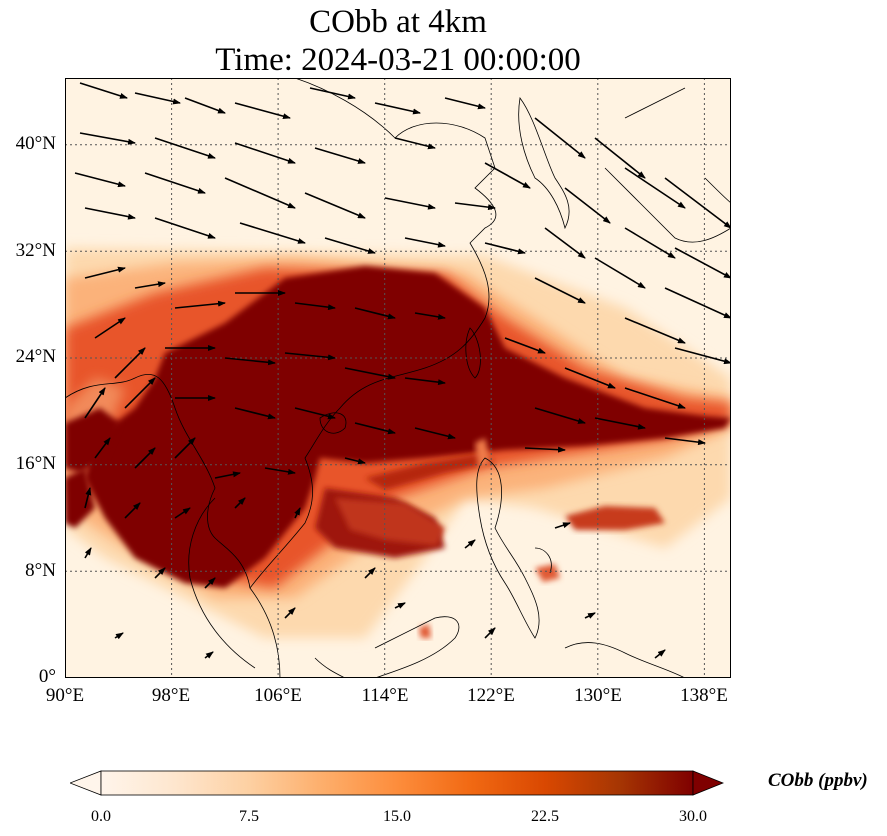 This screenshot has height=836, width=887. What do you see at coordinates (40, 570) in the screenshot?
I see `lat-tick-8n: 8°N` at bounding box center [40, 570].